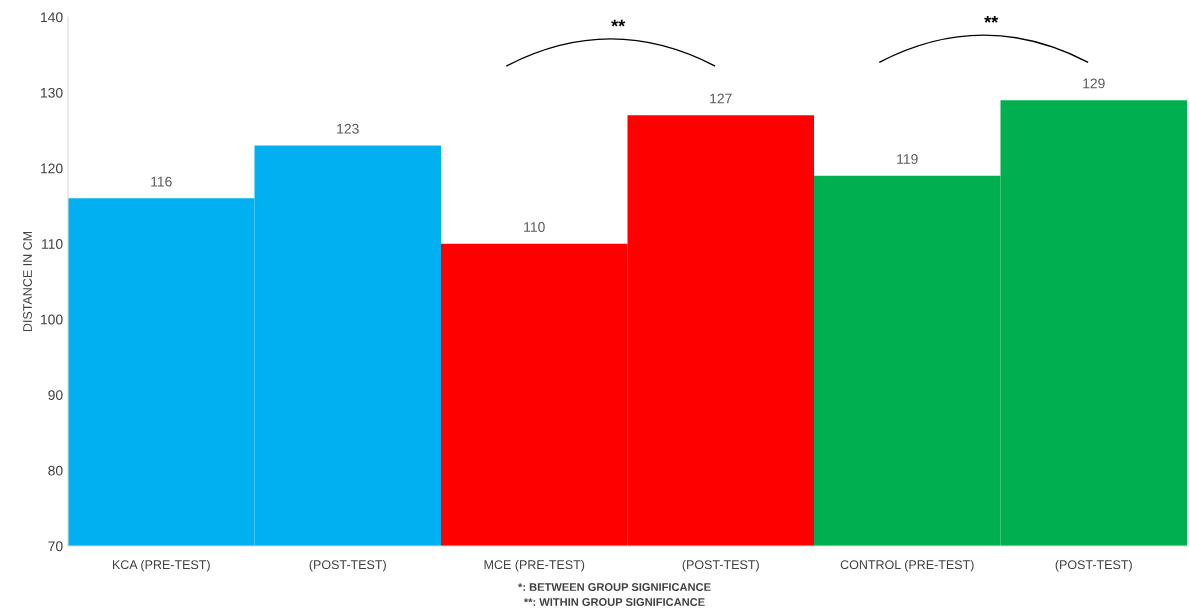 The height and width of the screenshot is (610, 1189). Describe the element at coordinates (721, 98) in the screenshot. I see `data-label: 127` at that location.